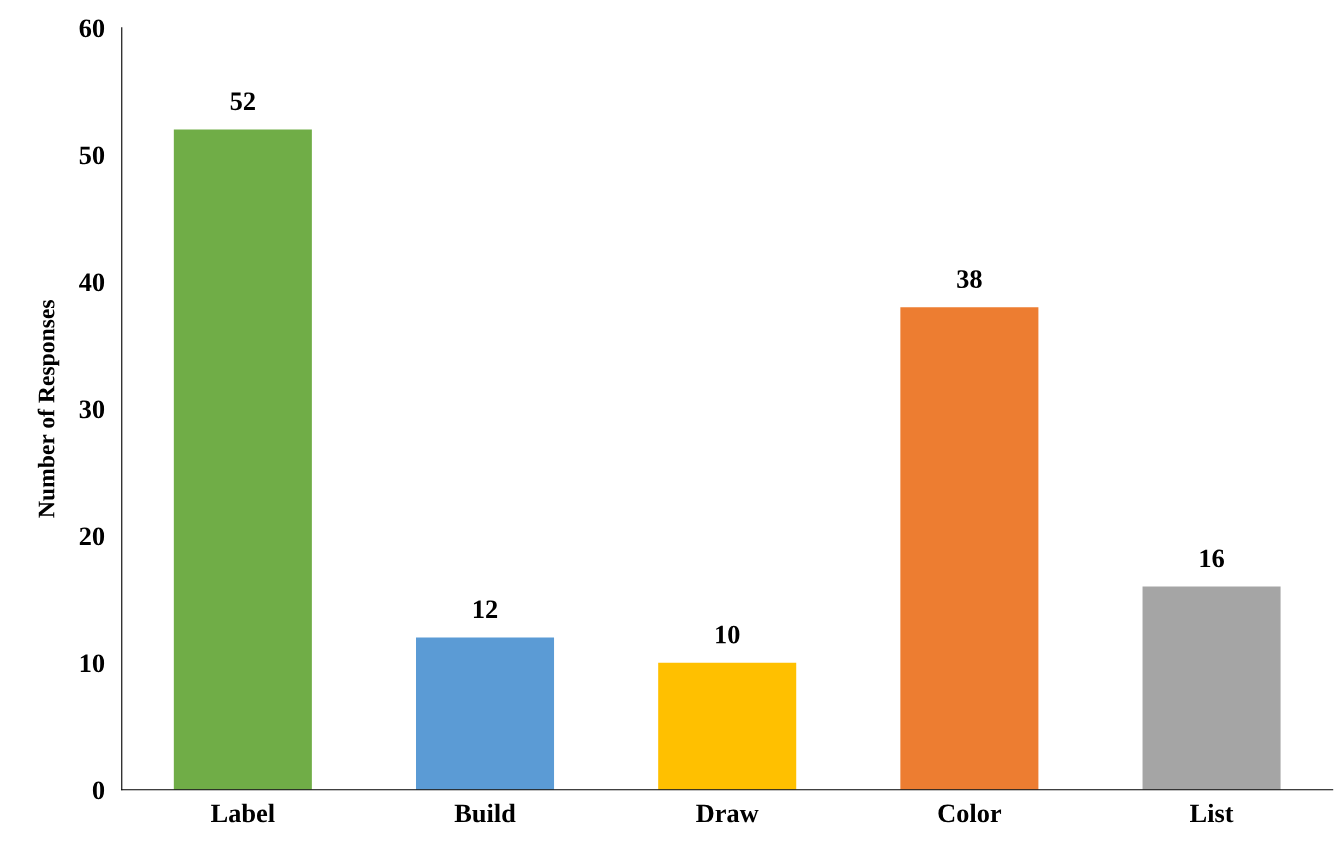 The width and height of the screenshot is (1338, 842). What do you see at coordinates (728, 634) in the screenshot?
I see `data-label: 10` at bounding box center [728, 634].